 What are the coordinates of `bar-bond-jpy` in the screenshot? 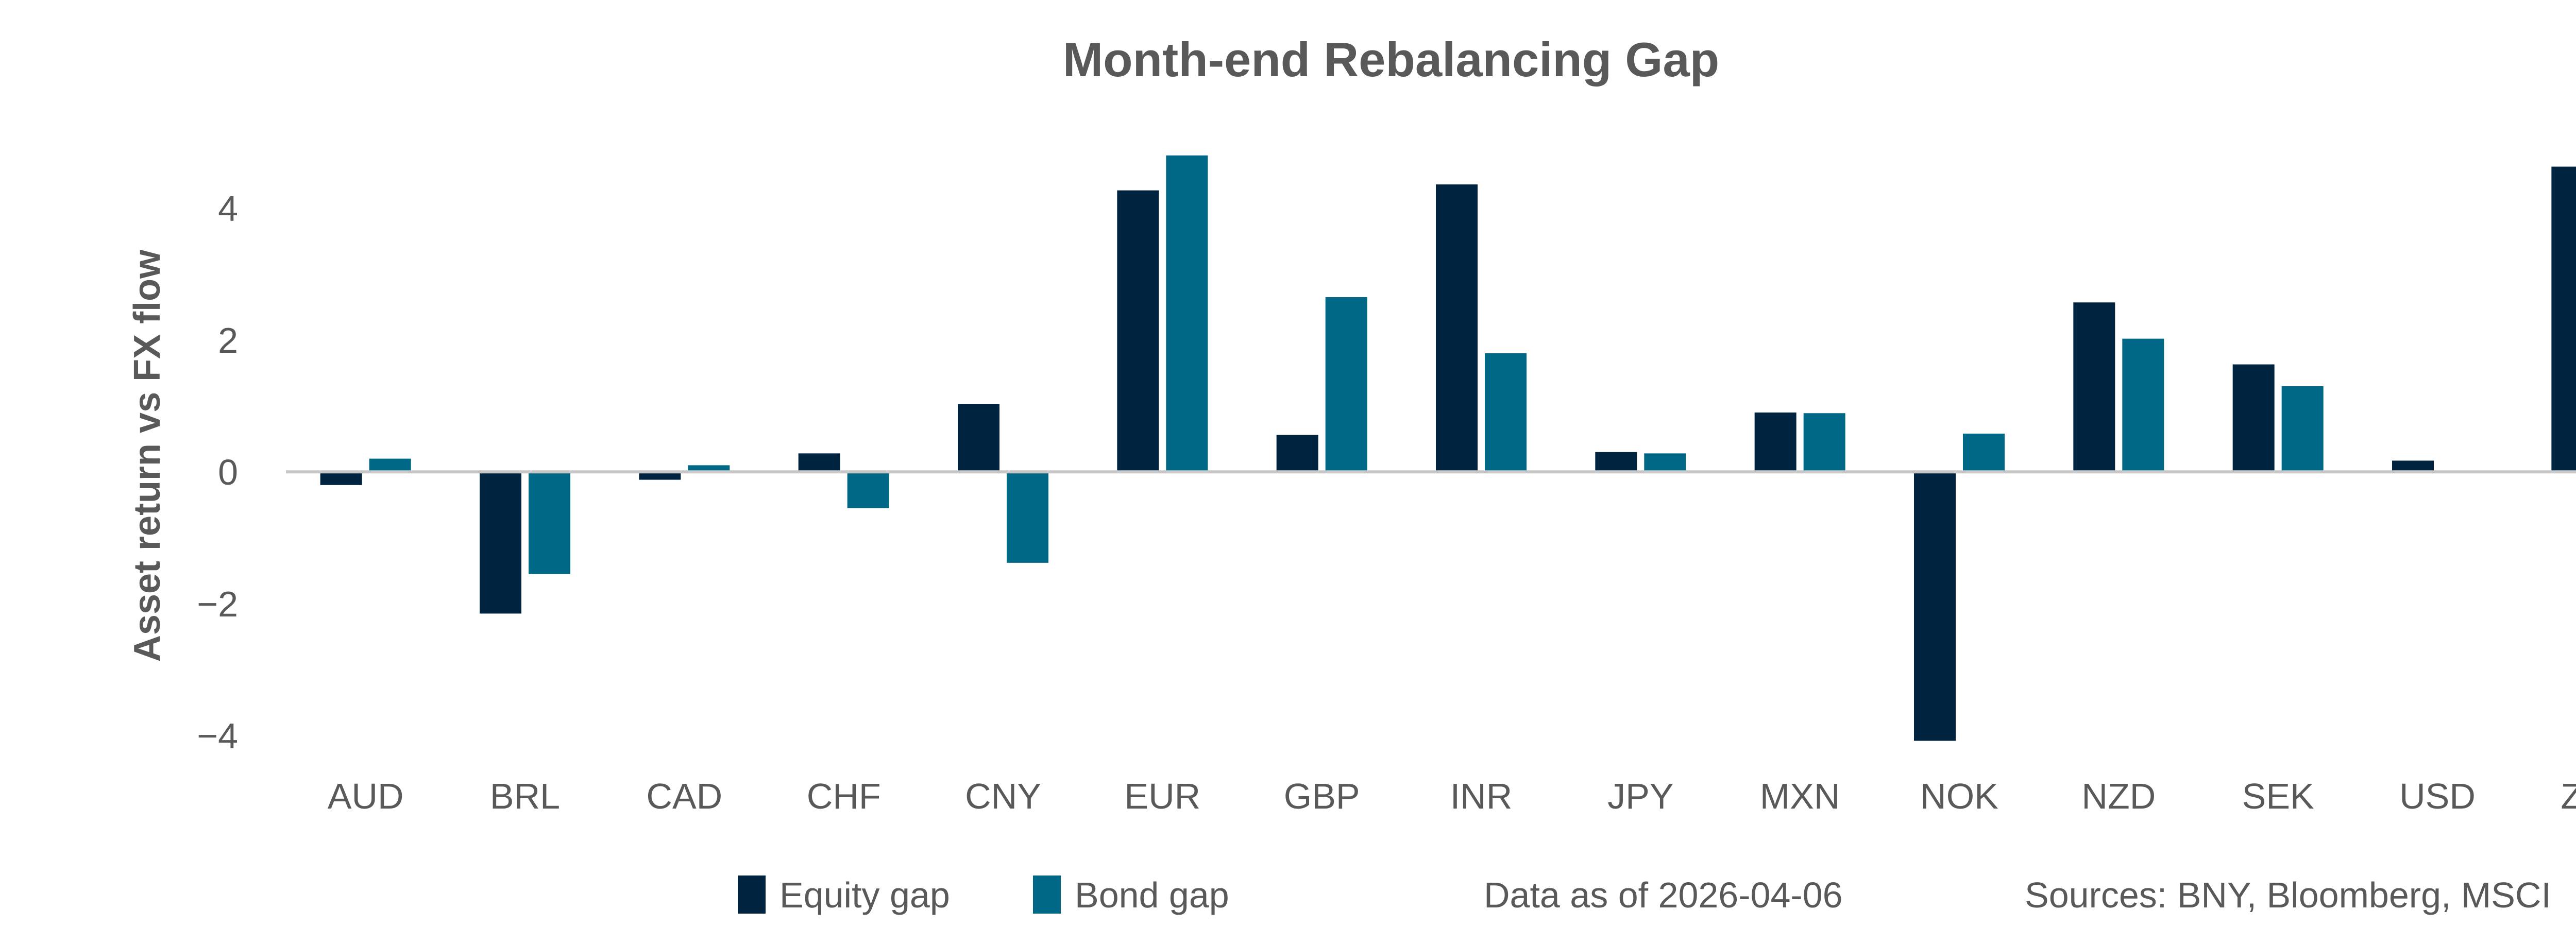 It's located at (1665, 462).